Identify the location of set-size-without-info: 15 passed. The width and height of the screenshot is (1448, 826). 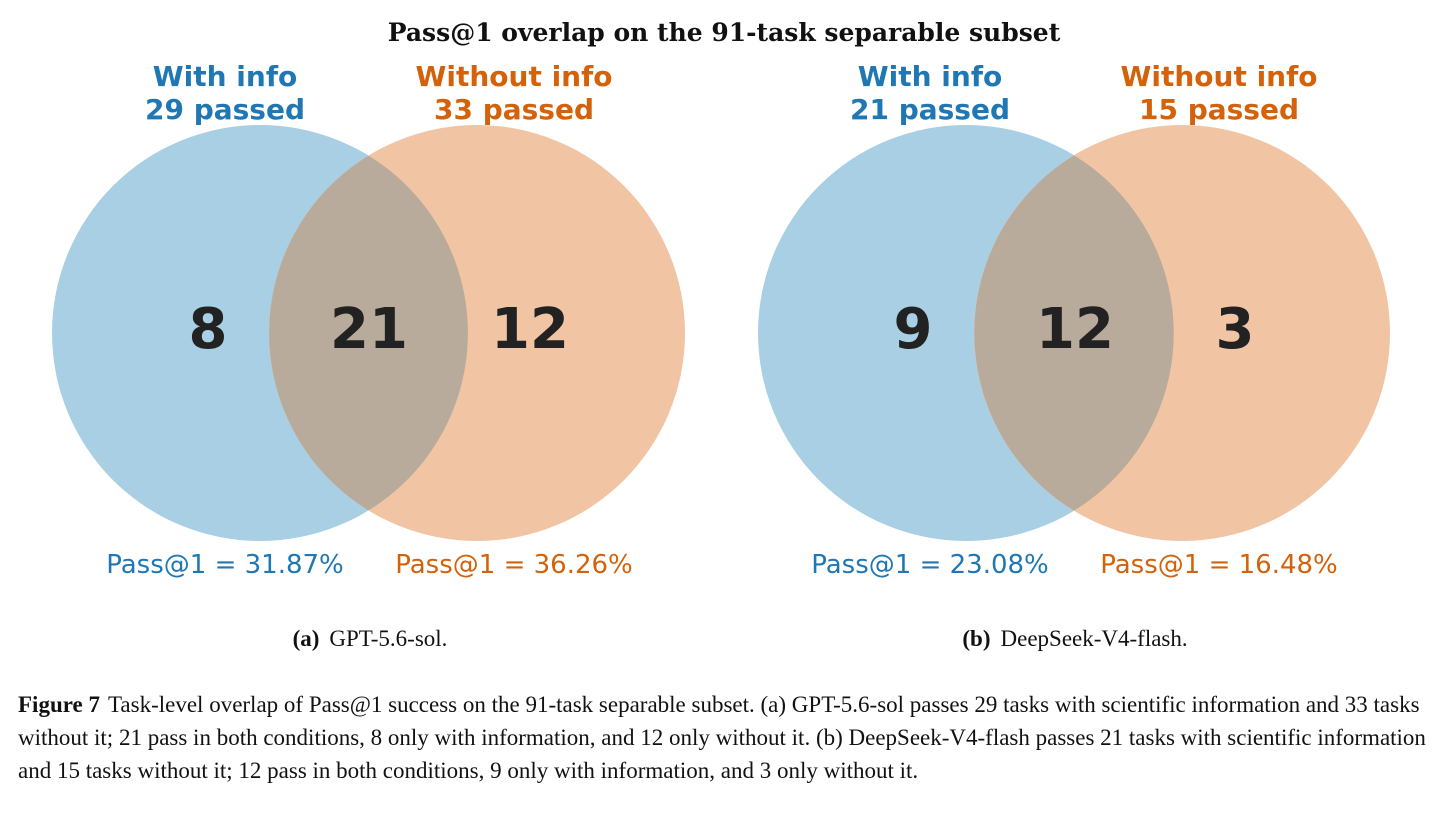
(1219, 109).